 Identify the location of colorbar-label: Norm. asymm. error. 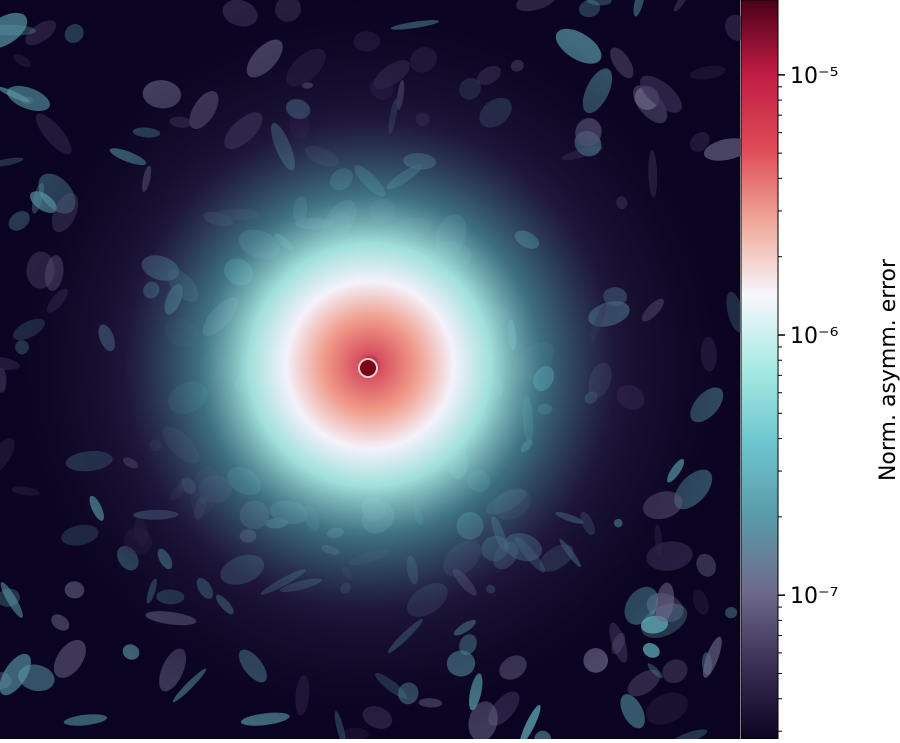
(888, 369).